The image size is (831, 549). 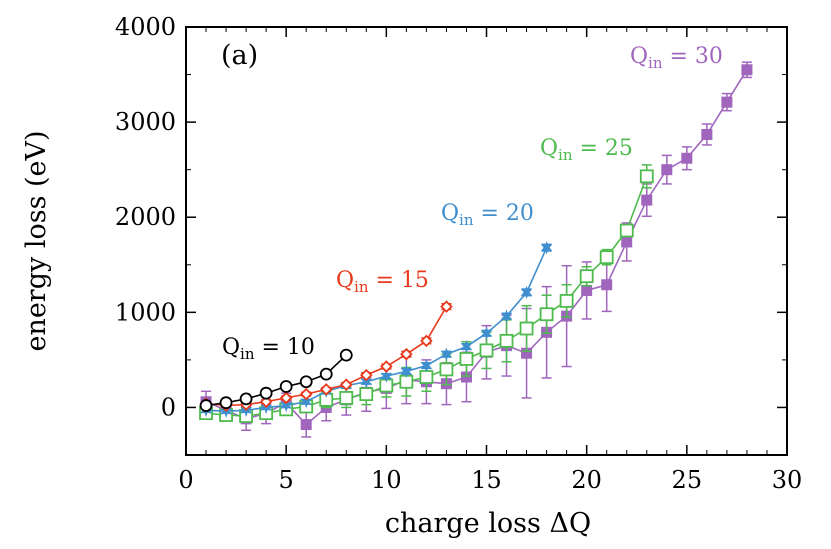 I want to click on y-axis-title: energy loss (eV), so click(x=36, y=240).